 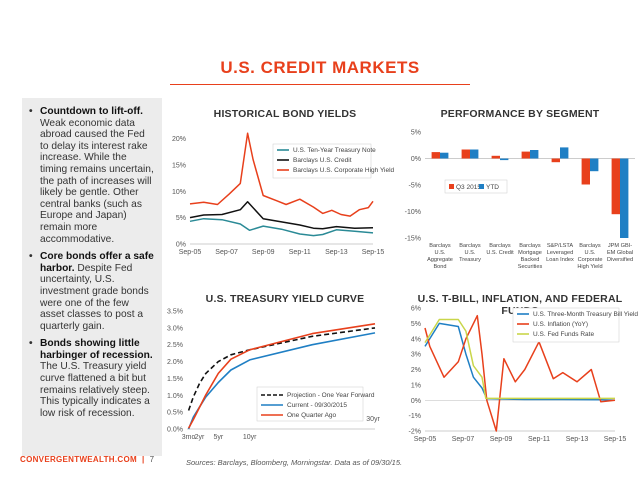 I want to click on category-label: High Yield, so click(x=589, y=267).